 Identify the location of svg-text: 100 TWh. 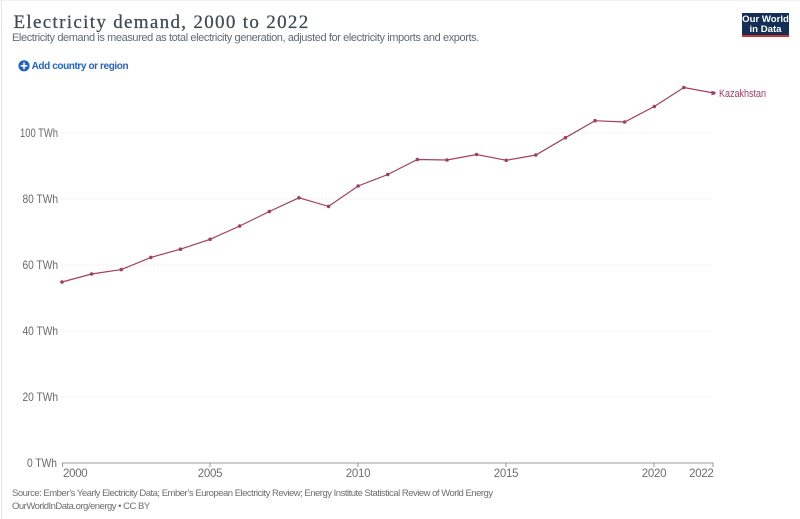
(39, 133).